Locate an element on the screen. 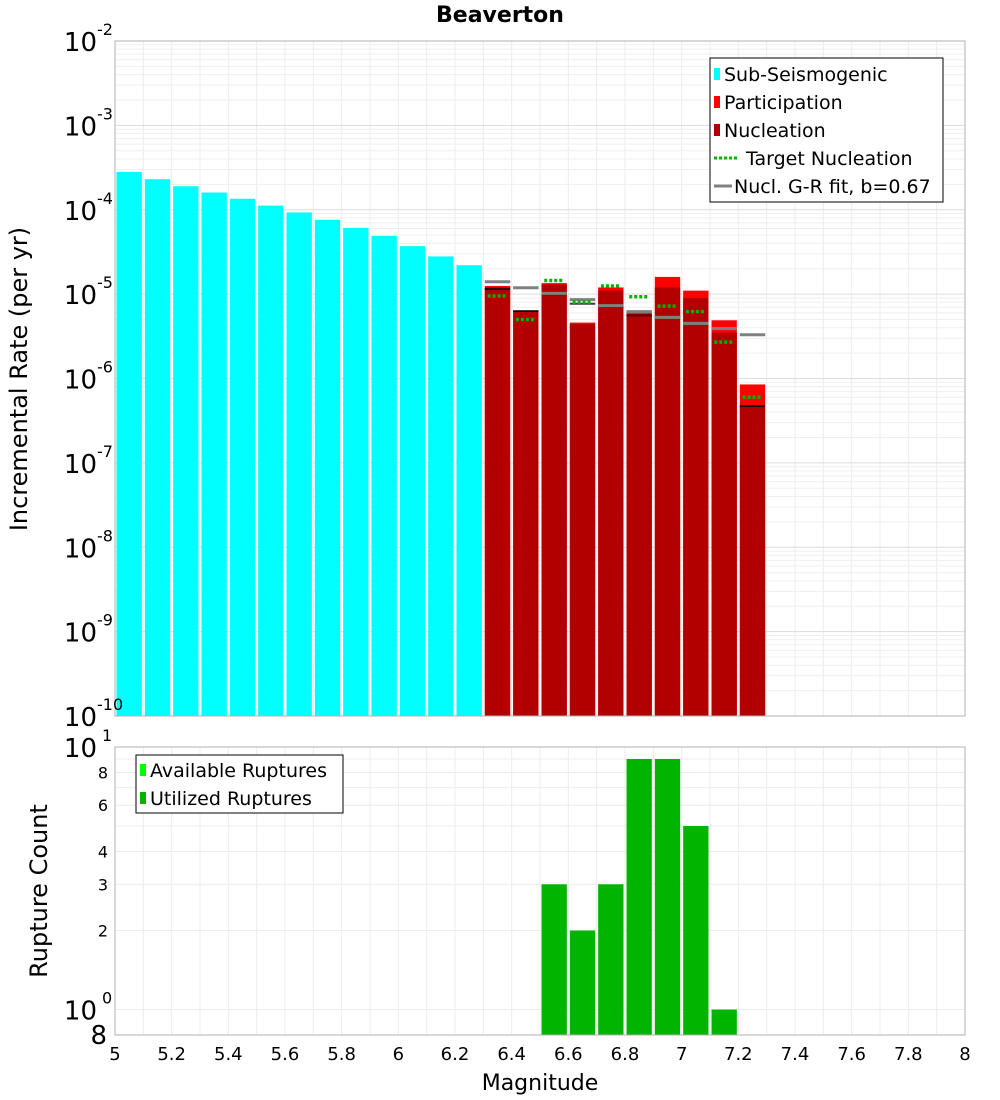 Image resolution: width=1000 pixels, height=1100 pixels. x-tick-label: 5.2 is located at coordinates (171, 1054).